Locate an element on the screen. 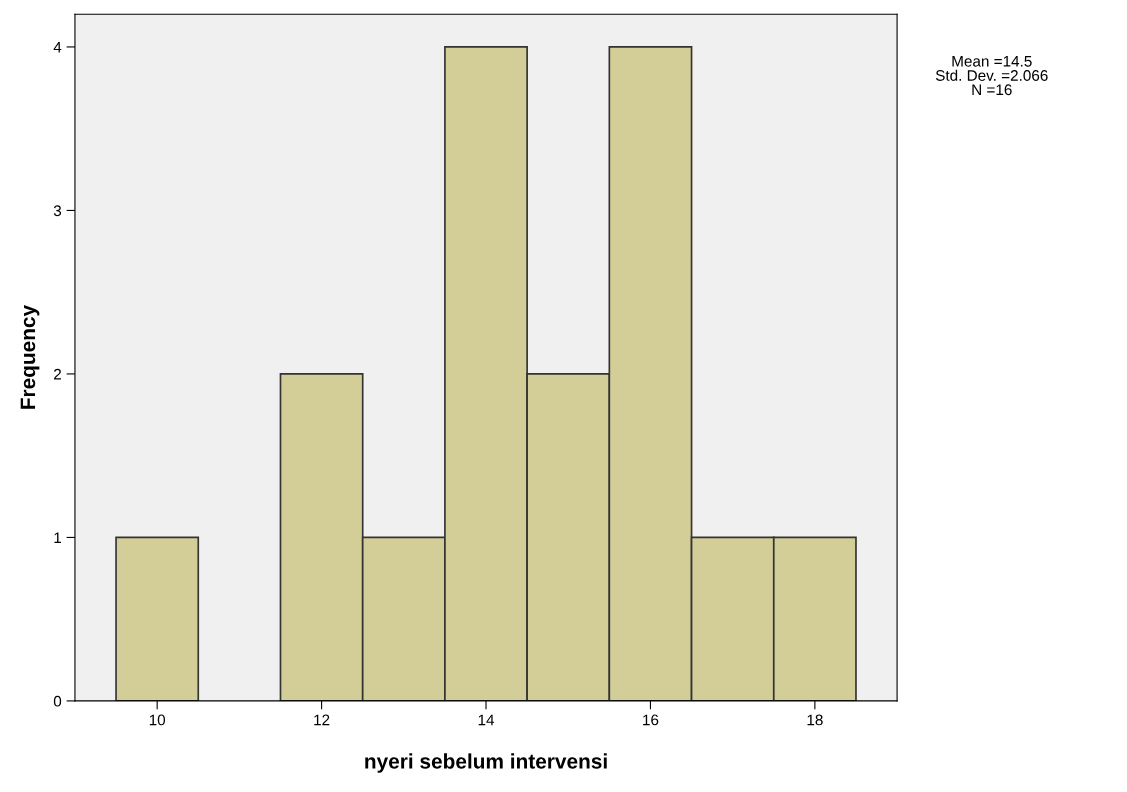  text: Std. Dev. =2.066 is located at coordinates (991, 75).